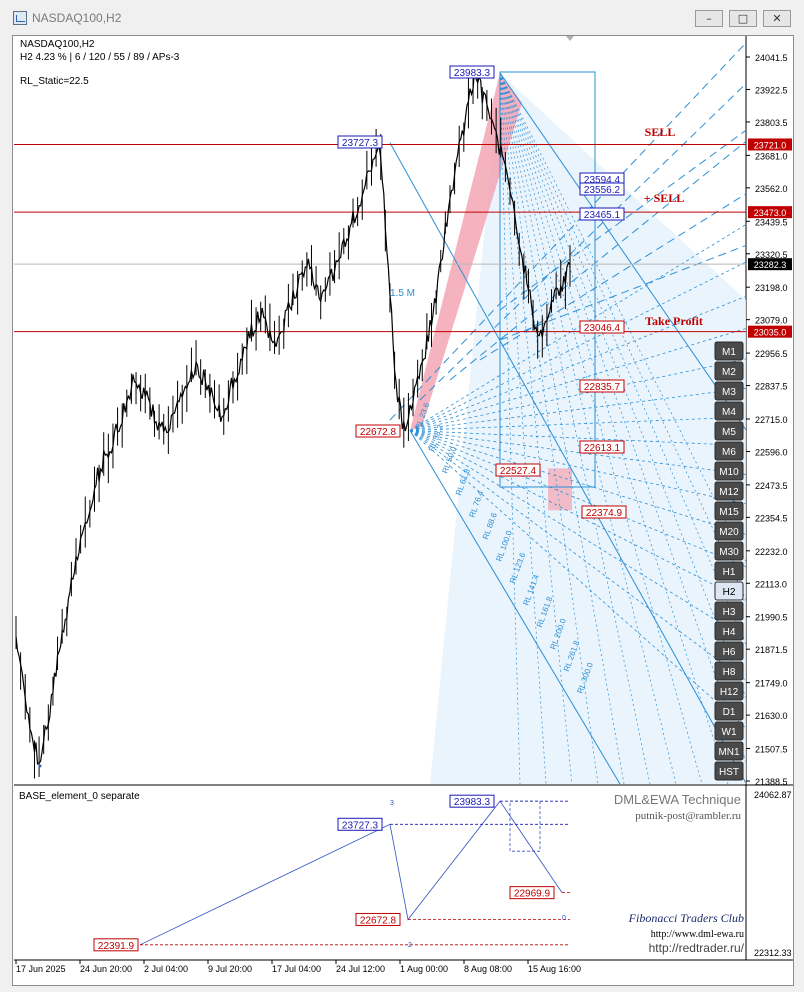 This screenshot has width=804, height=992. I want to click on y-tick-label: 22596.0, so click(771, 452).